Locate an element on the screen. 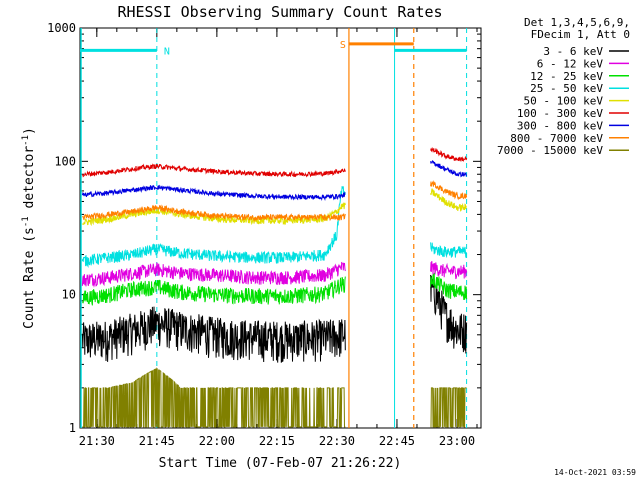 Image resolution: width=640 pixels, height=480 pixels. x-tick-label: 22:15 is located at coordinates (277, 441).